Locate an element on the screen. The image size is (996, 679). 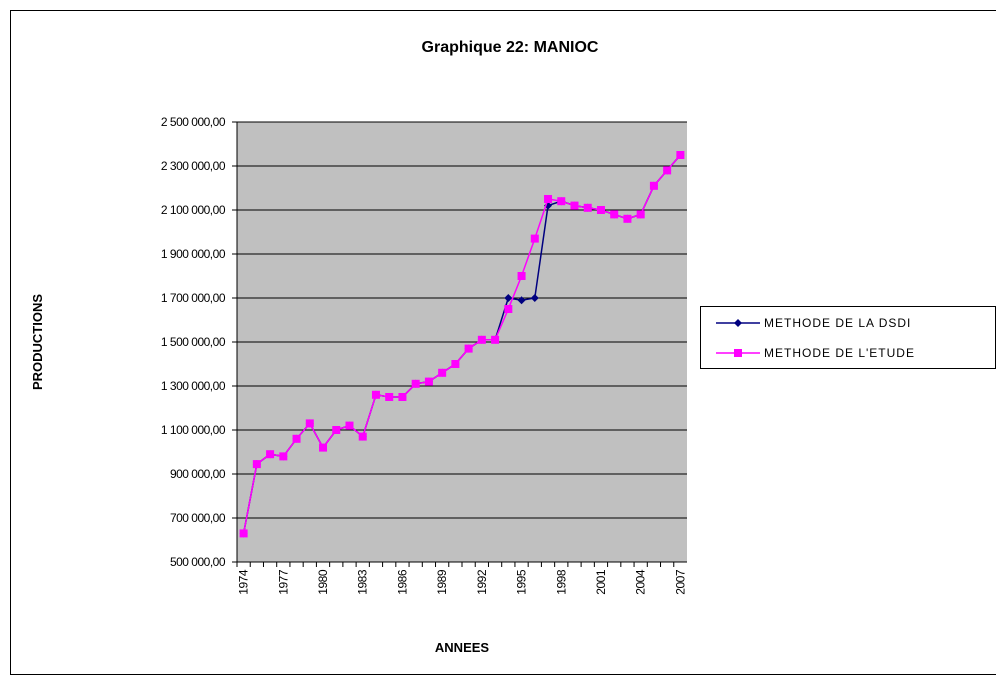
x-tick-label: 1998 is located at coordinates (561, 582).